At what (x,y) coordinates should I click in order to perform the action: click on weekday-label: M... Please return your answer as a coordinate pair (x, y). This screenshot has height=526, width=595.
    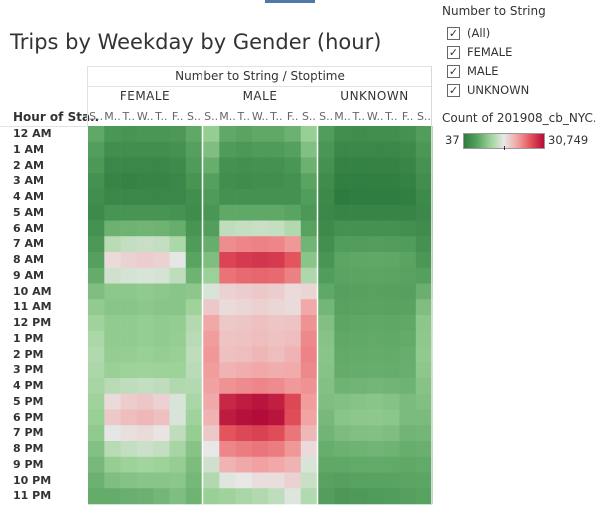
    Looking at the image, I should click on (112, 116).